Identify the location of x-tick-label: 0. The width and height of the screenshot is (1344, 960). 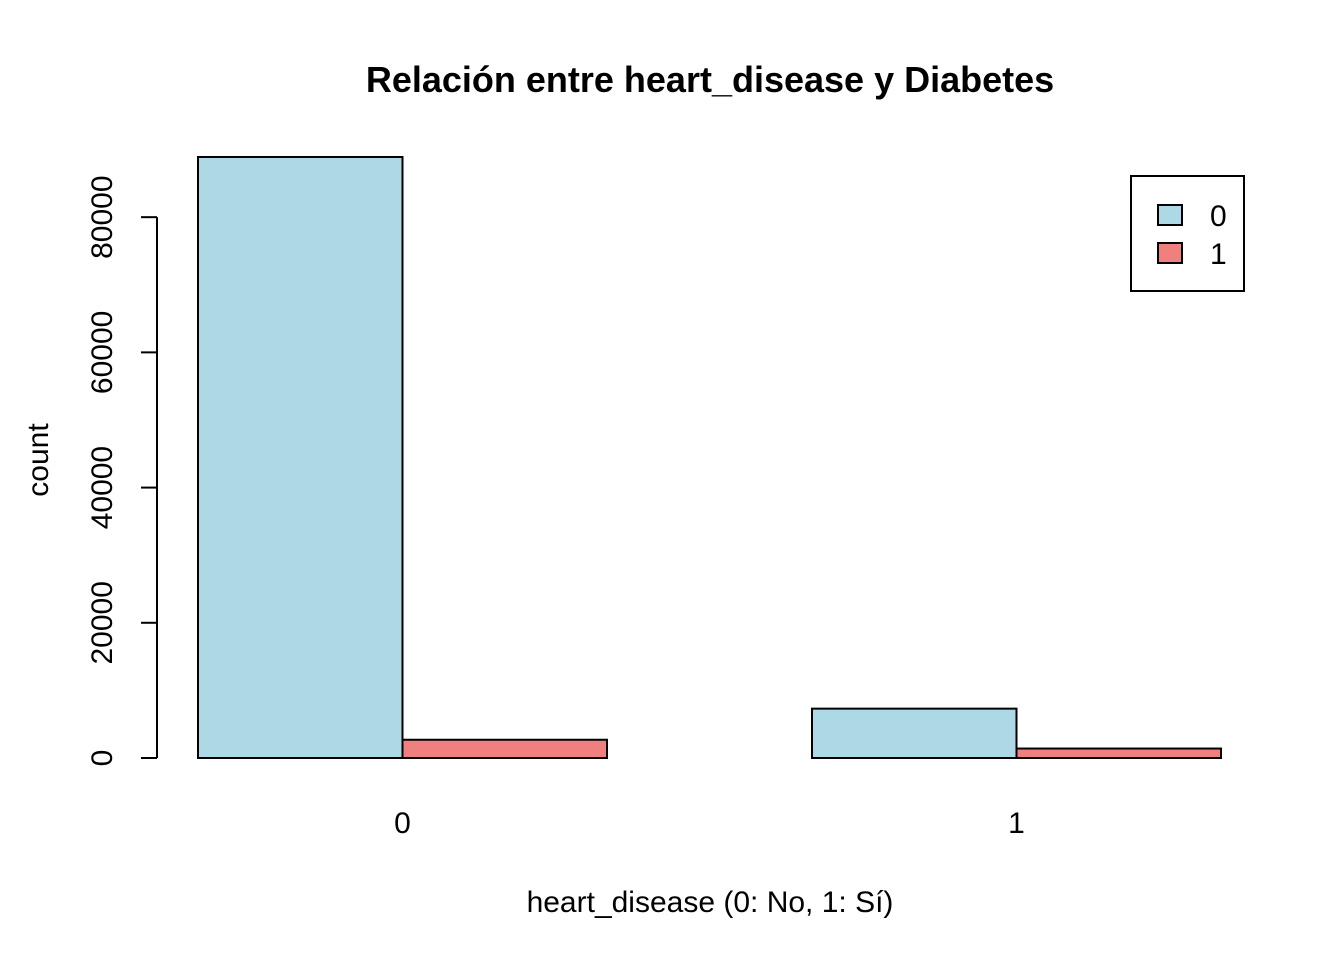
(402, 823).